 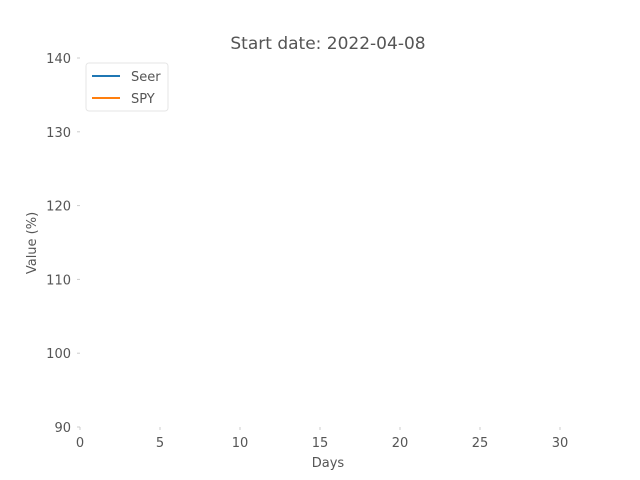 What do you see at coordinates (480, 443) in the screenshot?
I see `x-tick-label: 25` at bounding box center [480, 443].